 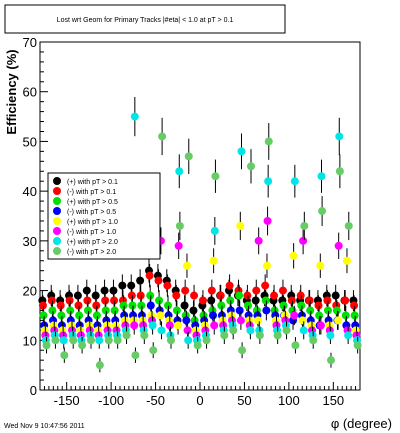 What do you see at coordinates (111, 400) in the screenshot?
I see `x-tick-label: -100` at bounding box center [111, 400].